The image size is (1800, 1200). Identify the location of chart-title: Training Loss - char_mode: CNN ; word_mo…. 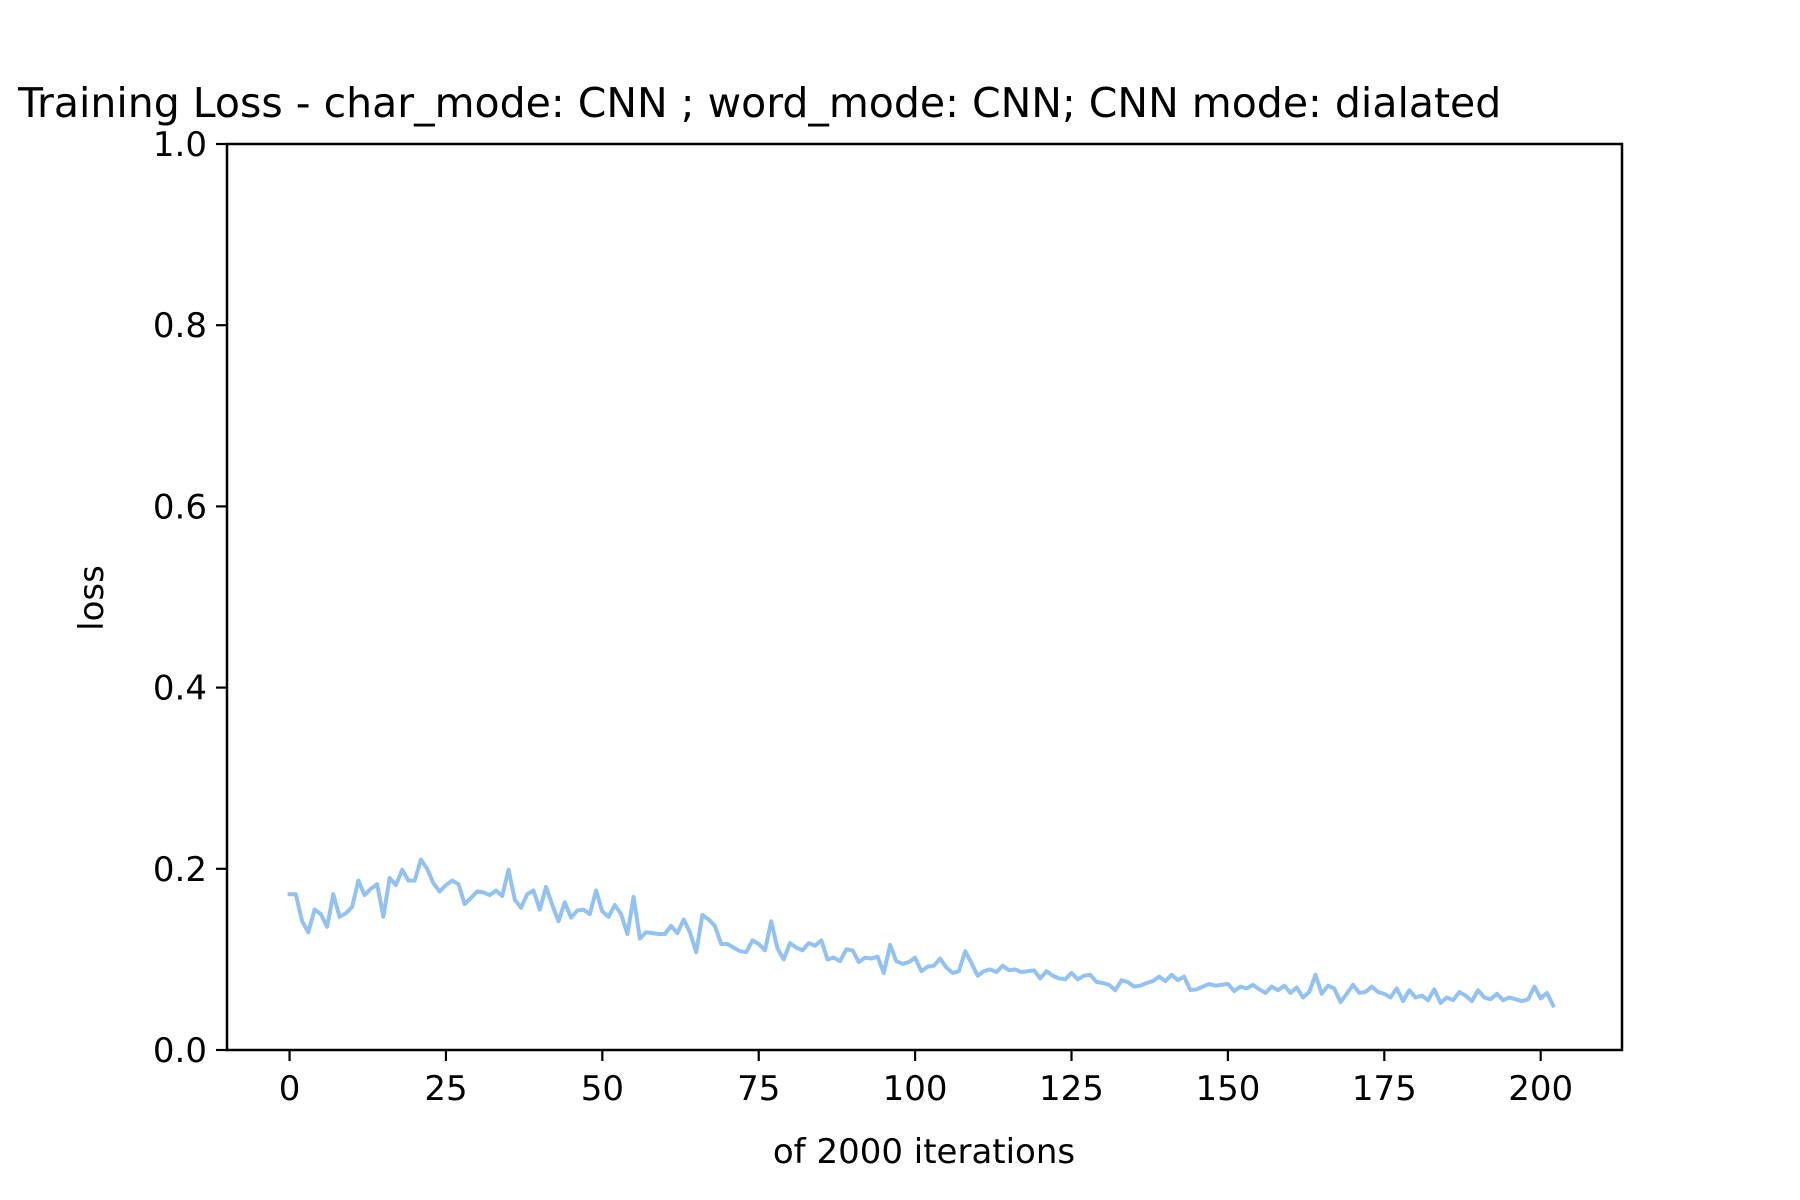
(759, 103).